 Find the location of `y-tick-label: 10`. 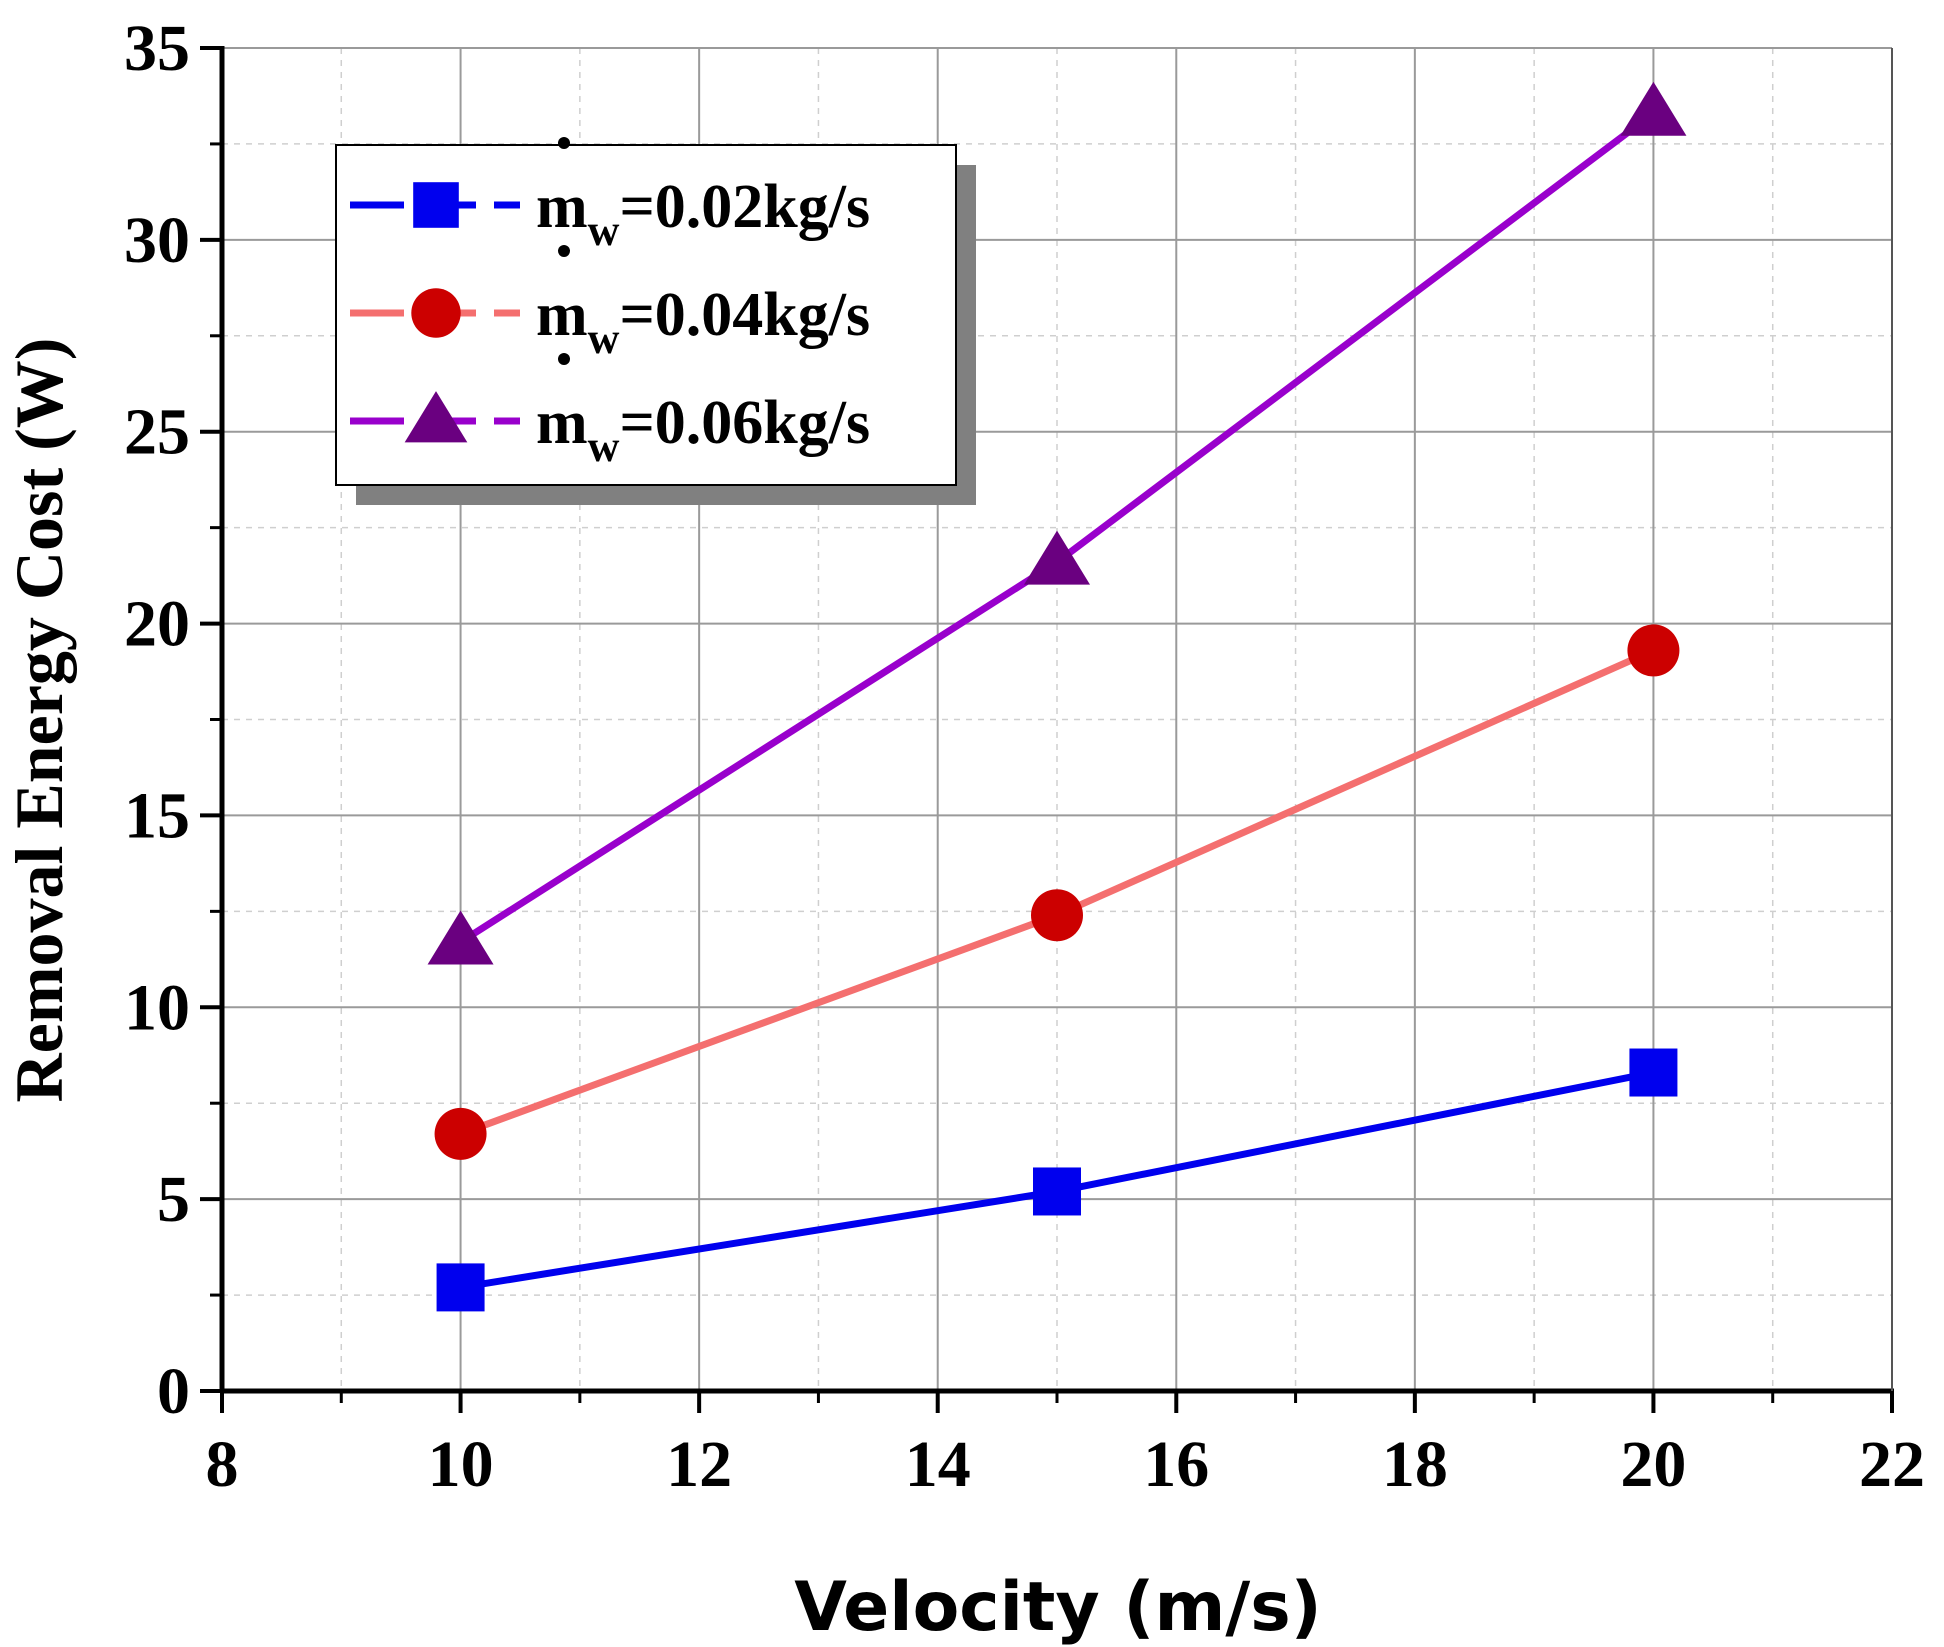

y-tick-label: 10 is located at coordinates (157, 1007).